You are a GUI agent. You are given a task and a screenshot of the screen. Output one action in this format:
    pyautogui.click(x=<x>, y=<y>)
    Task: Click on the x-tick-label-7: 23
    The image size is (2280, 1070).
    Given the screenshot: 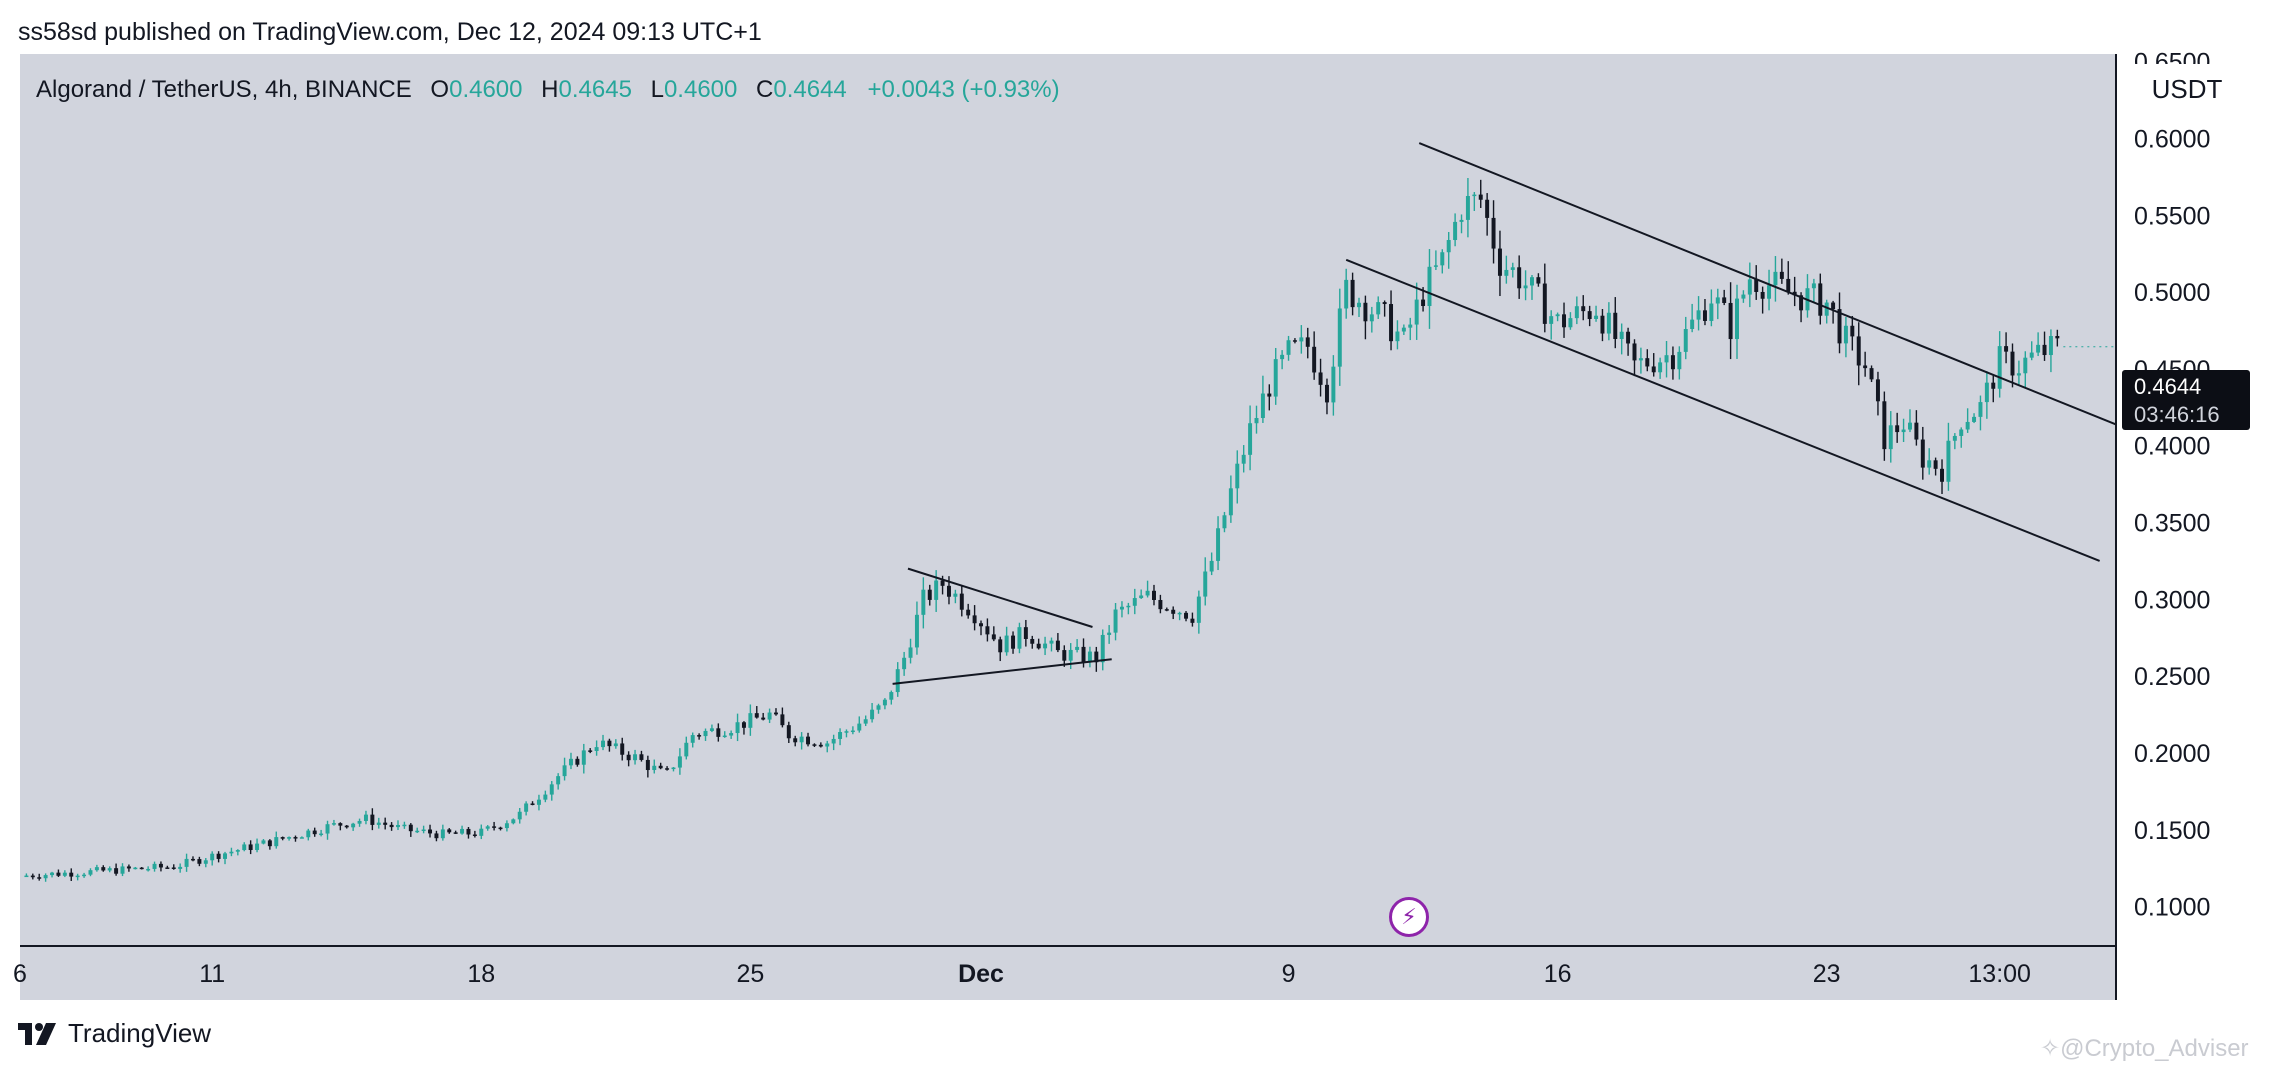 What is the action you would take?
    pyautogui.click(x=1827, y=974)
    